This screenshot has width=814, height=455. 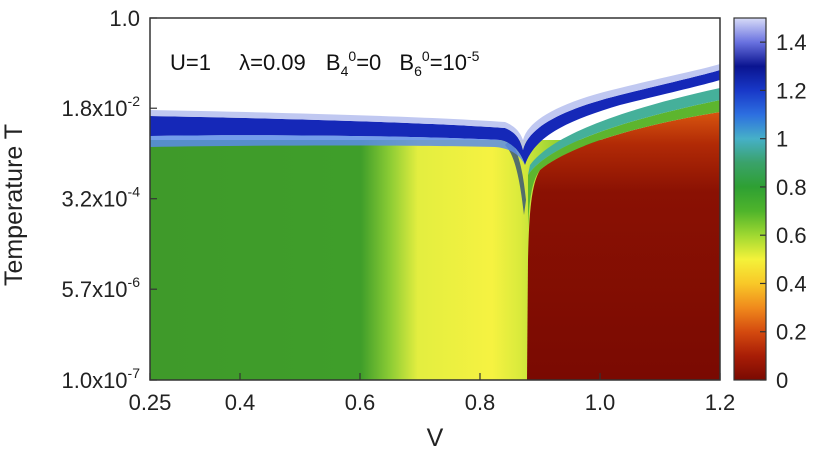 What do you see at coordinates (337, 150) in the screenshot?
I see `blue-band-glow` at bounding box center [337, 150].